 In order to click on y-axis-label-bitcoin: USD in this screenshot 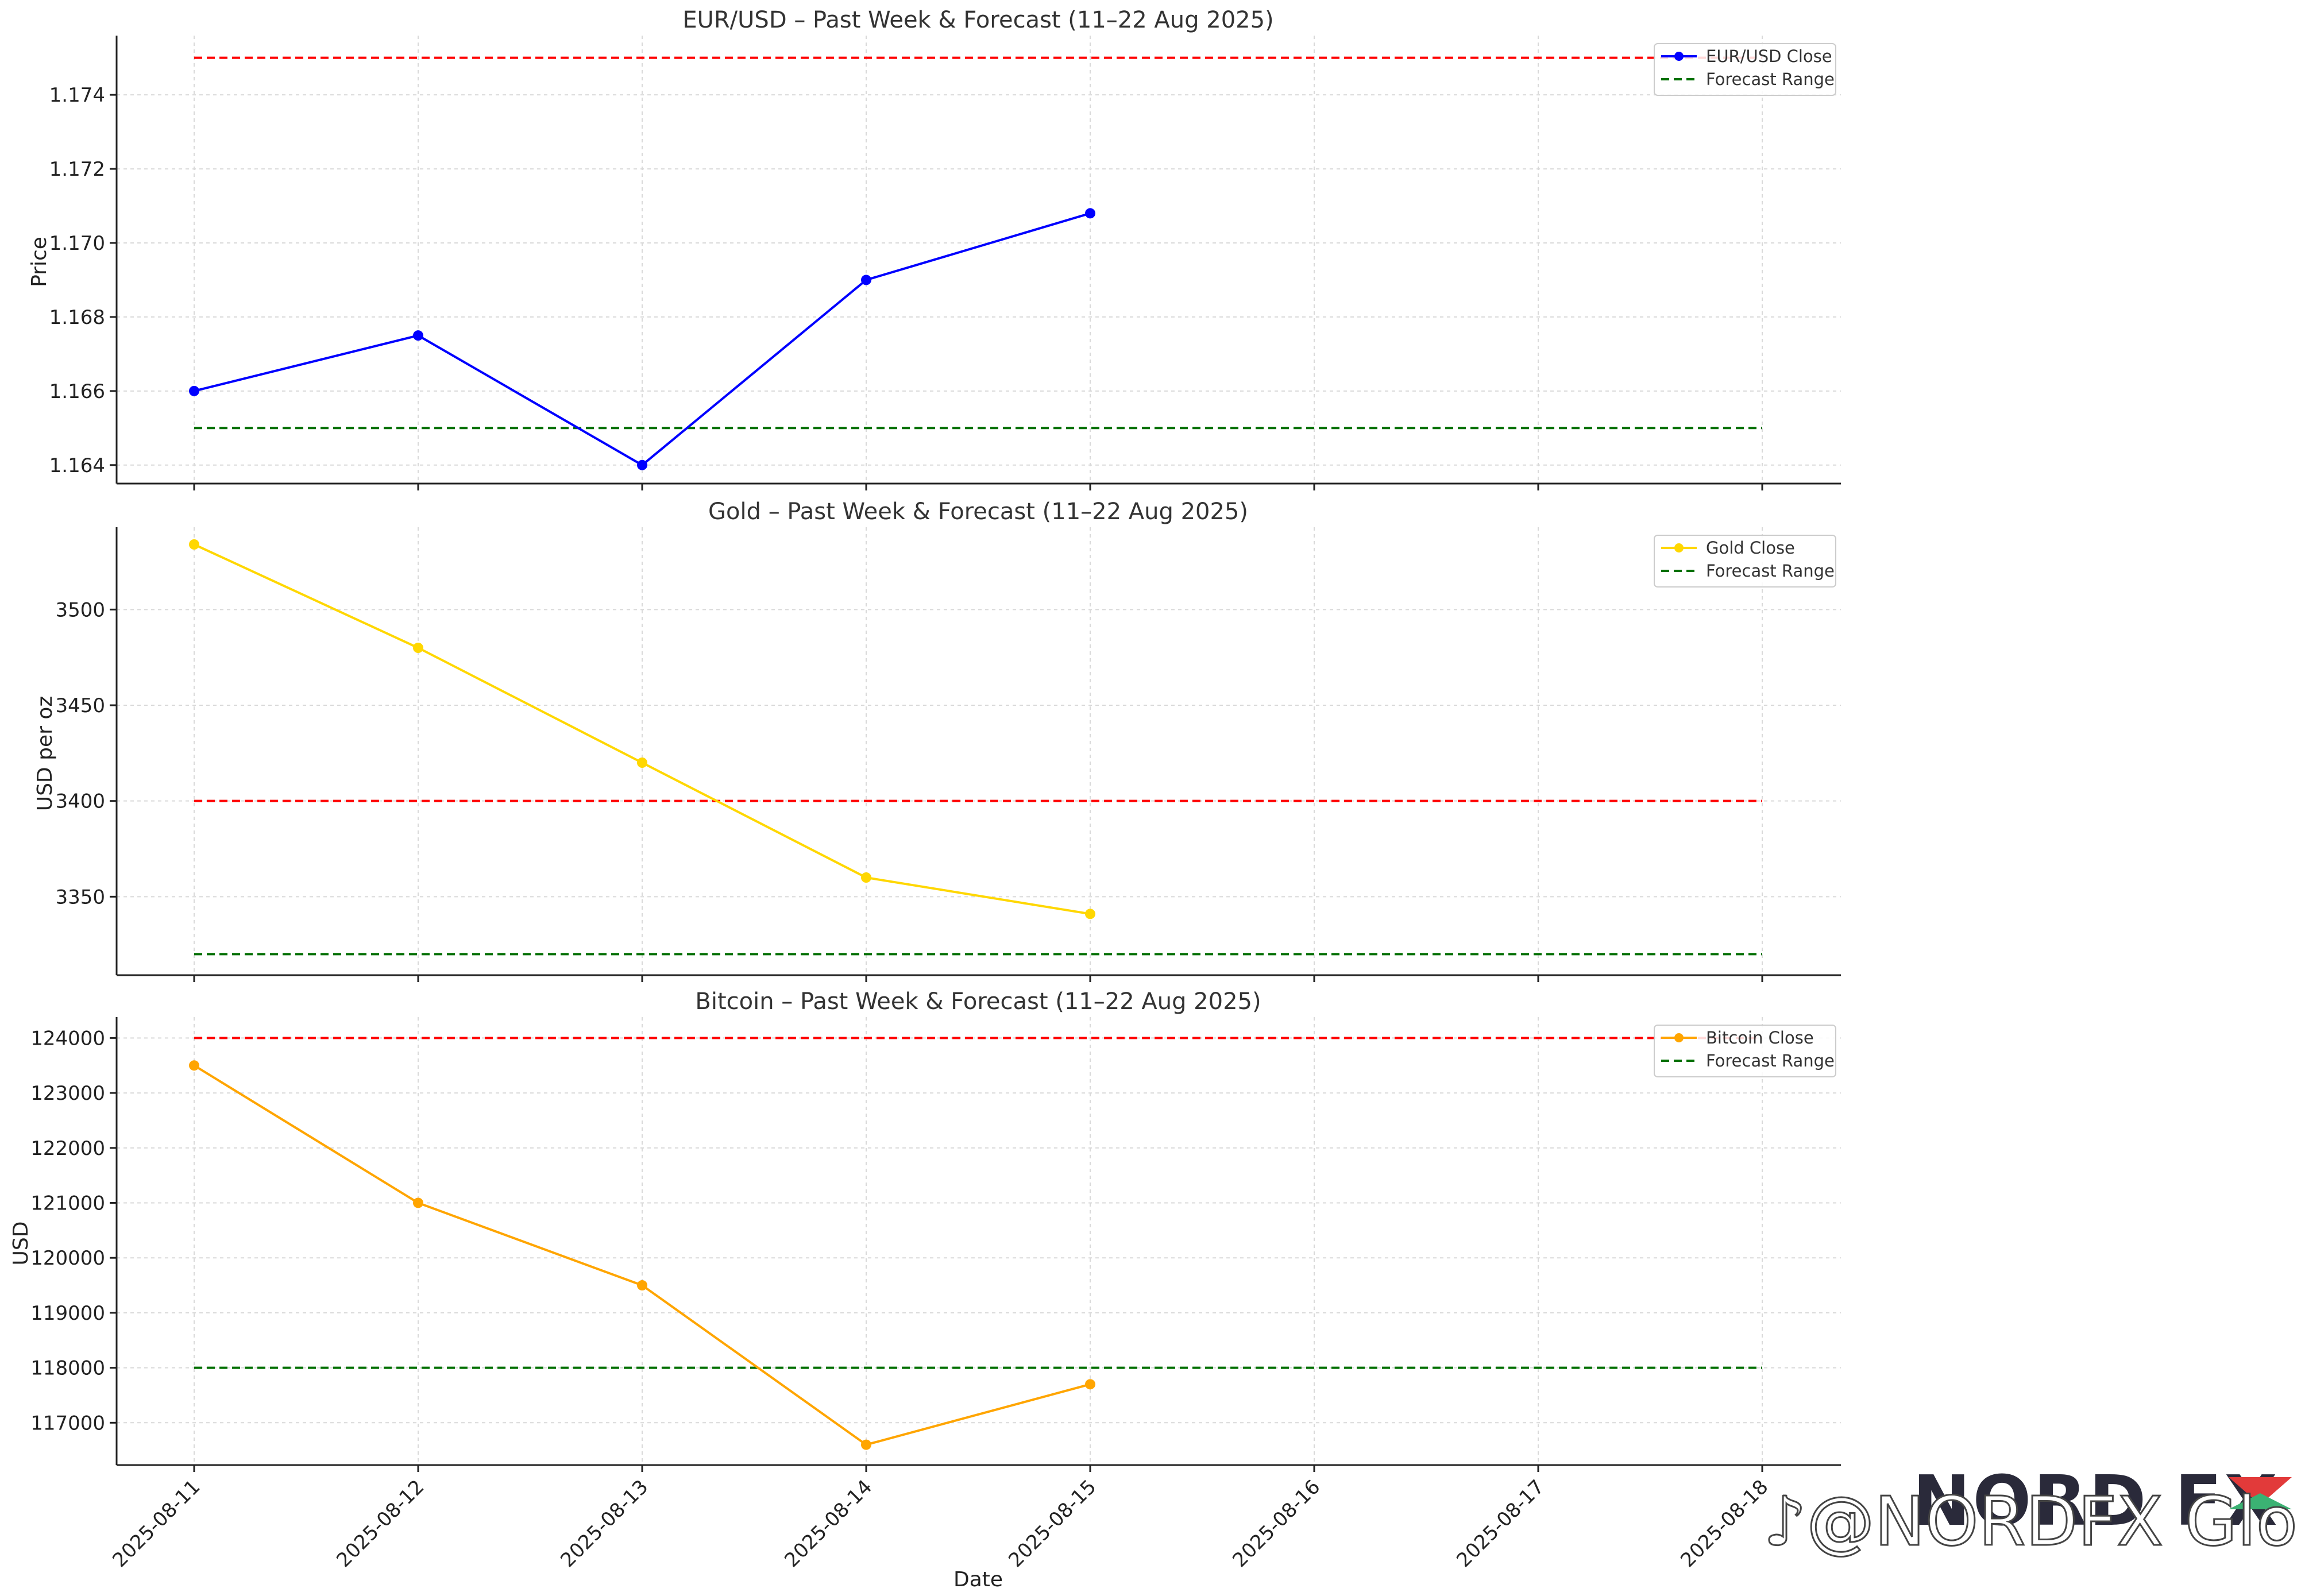, I will do `click(21, 1244)`.